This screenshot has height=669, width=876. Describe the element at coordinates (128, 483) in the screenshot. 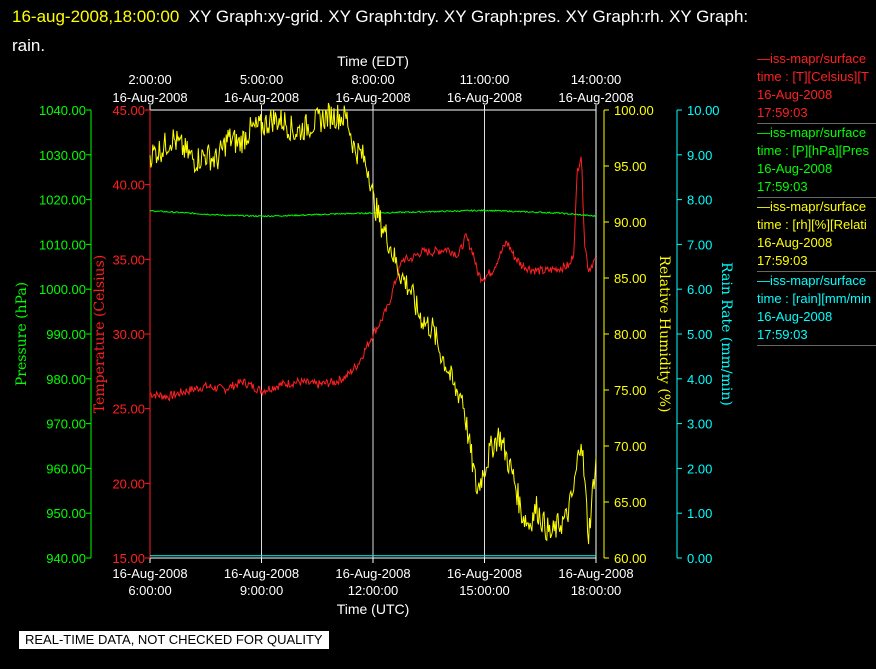

I see `temperature-tick-label: 20.00` at that location.